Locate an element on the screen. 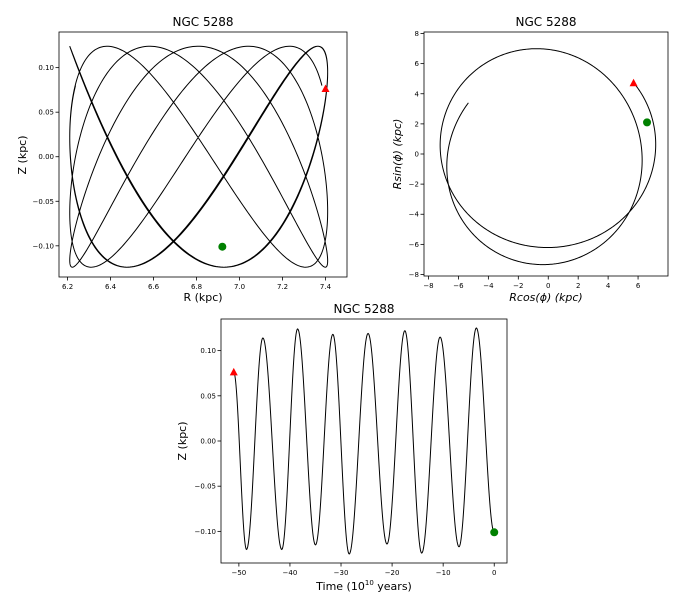 This screenshot has height=602, width=683. y-tick-label: −8 is located at coordinates (414, 275).